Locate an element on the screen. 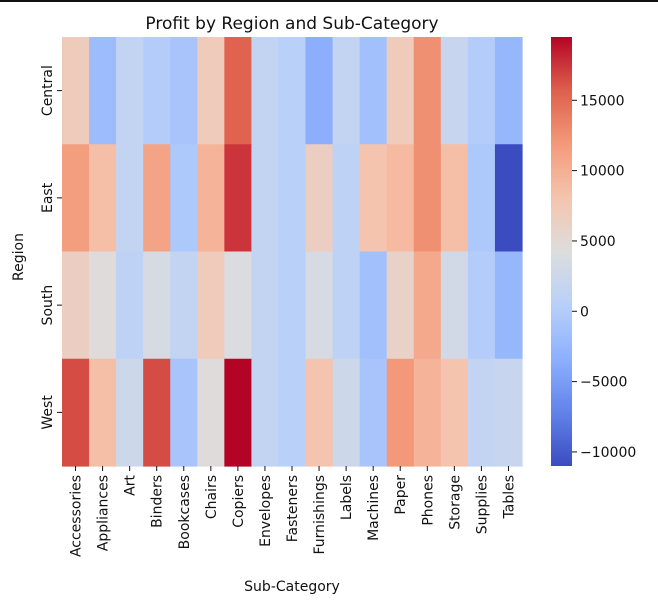  y-axis-ticks: Central East South West is located at coordinates (51, 247).